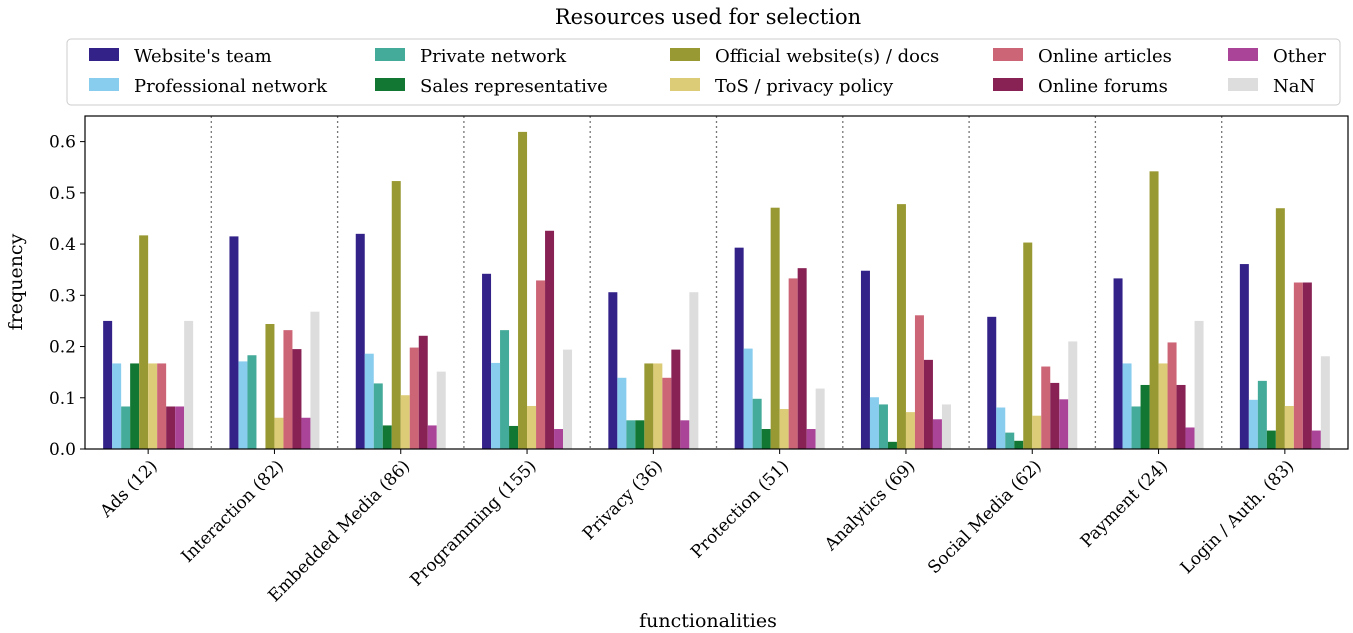  I want to click on legend-label: ToS / privacy policy, so click(804, 86).